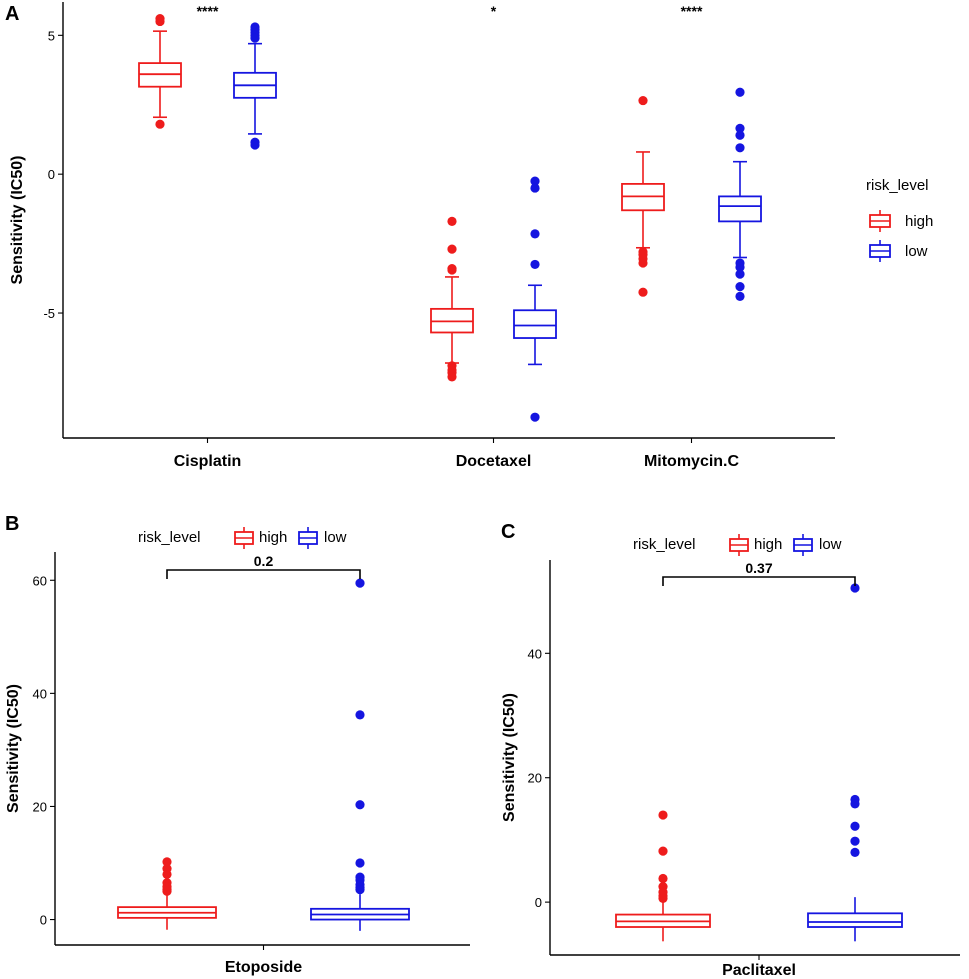 The width and height of the screenshot is (969, 979). What do you see at coordinates (880, 221) in the screenshot?
I see `legend-a-key-high` at bounding box center [880, 221].